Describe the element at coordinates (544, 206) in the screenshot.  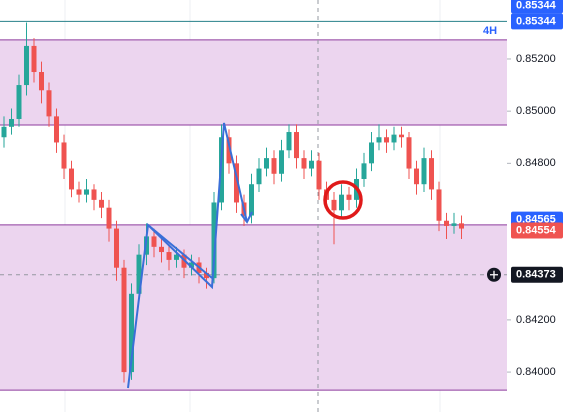
I see `price-axis` at that location.